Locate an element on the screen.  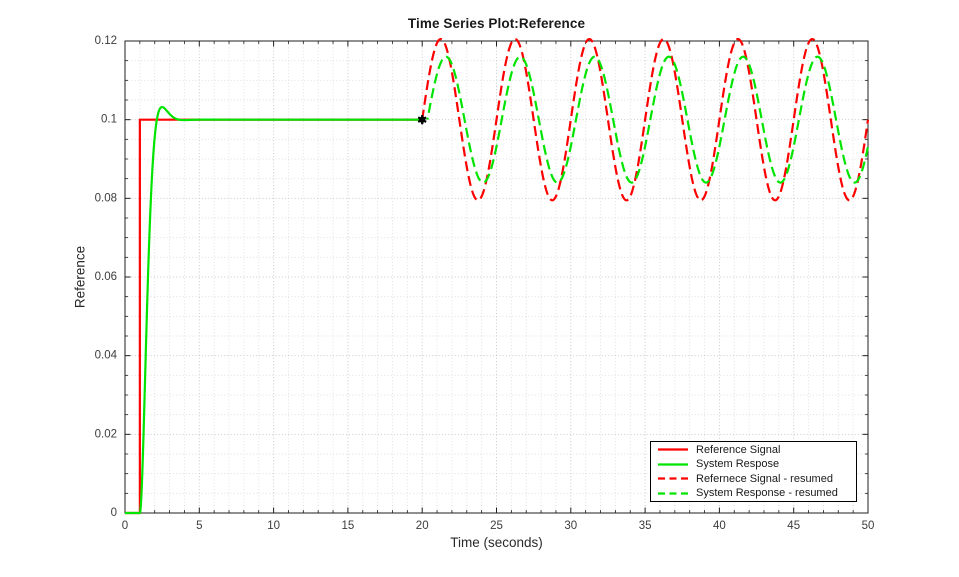
legend-item: Refernece Signal - resumed is located at coordinates (753, 479).